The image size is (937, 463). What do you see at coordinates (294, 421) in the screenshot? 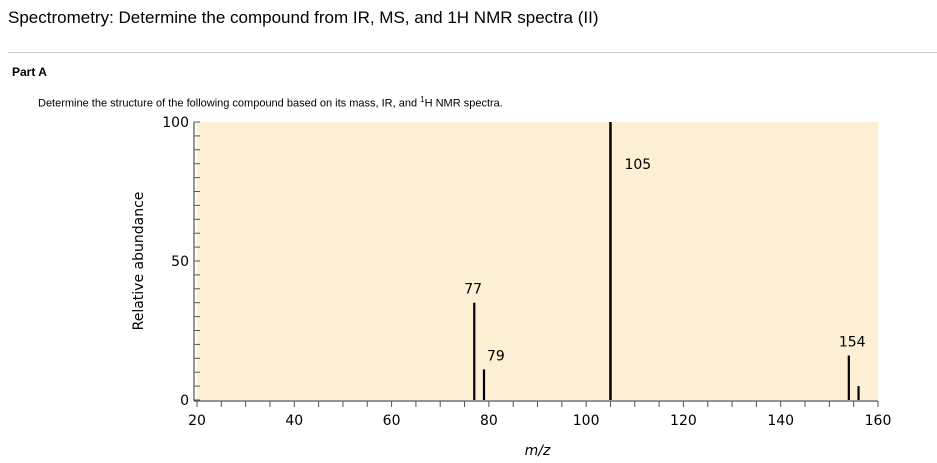
I see `x-tick-label: 40` at bounding box center [294, 421].